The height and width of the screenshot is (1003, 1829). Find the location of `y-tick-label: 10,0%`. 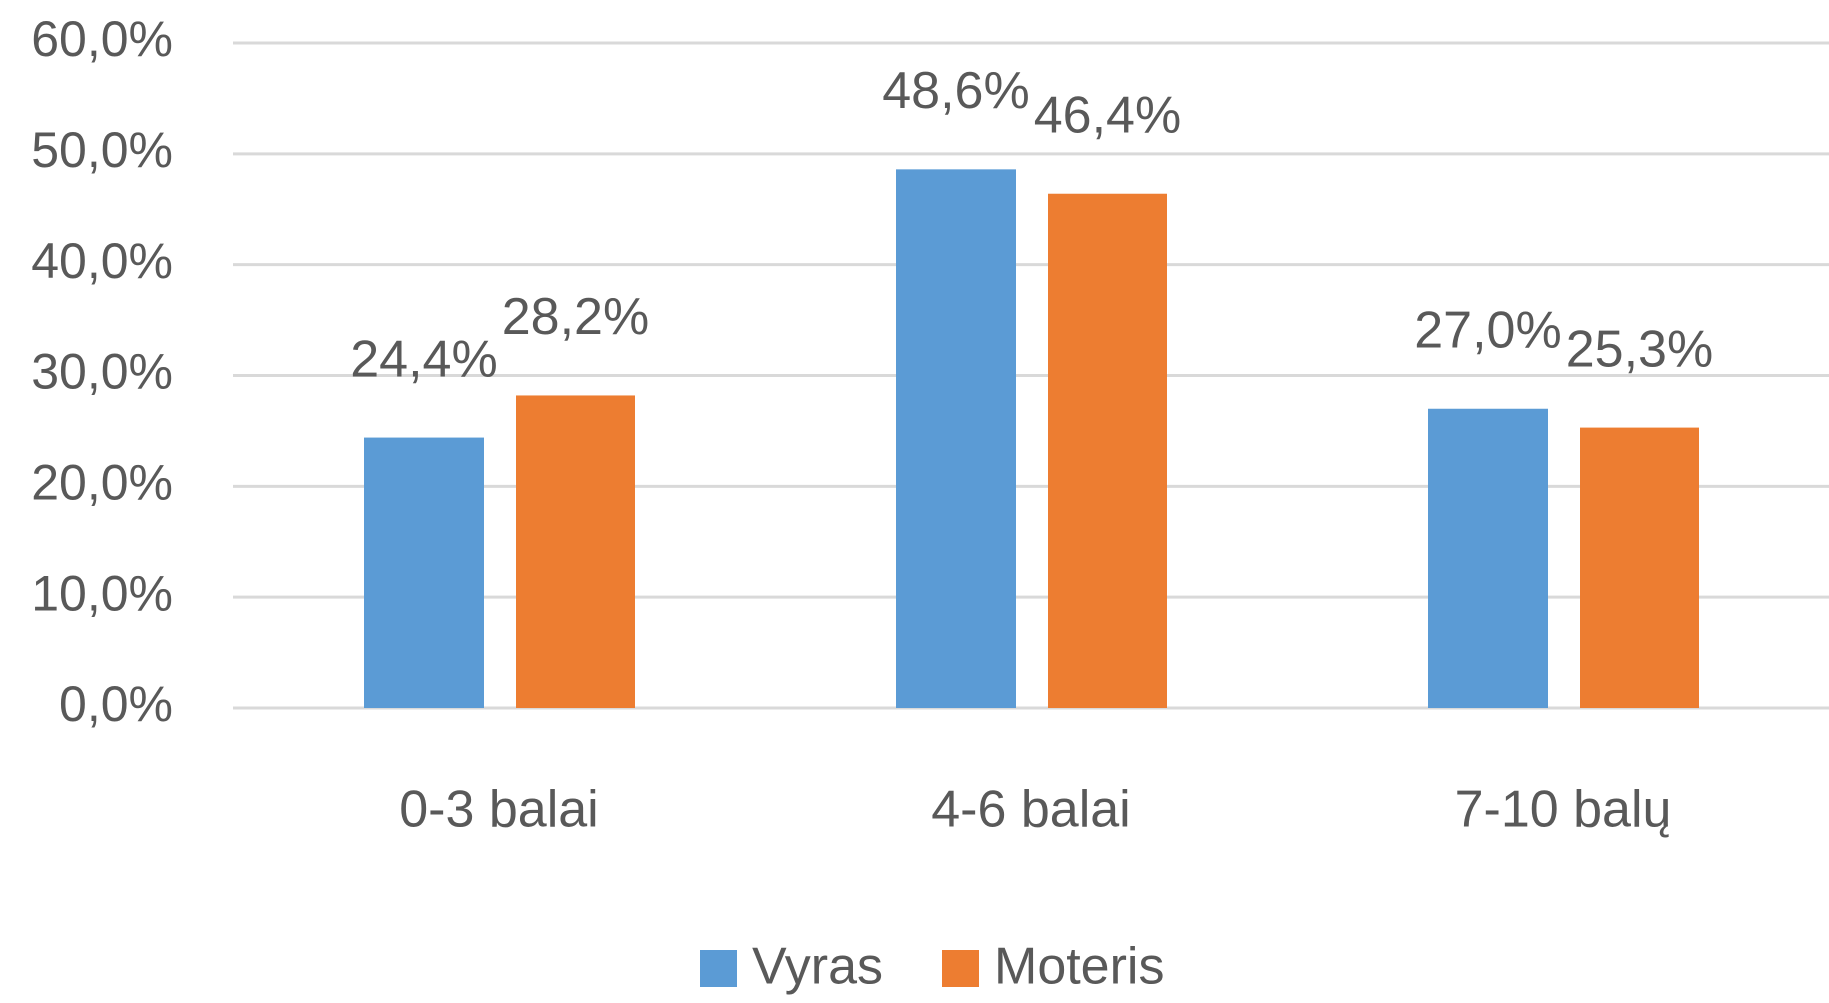

y-tick-label: 10,0% is located at coordinates (102, 593).